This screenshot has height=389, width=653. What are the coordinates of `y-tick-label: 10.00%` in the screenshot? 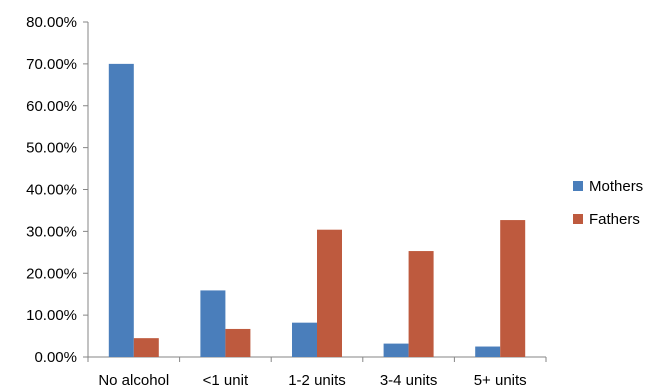 It's located at (51, 315).